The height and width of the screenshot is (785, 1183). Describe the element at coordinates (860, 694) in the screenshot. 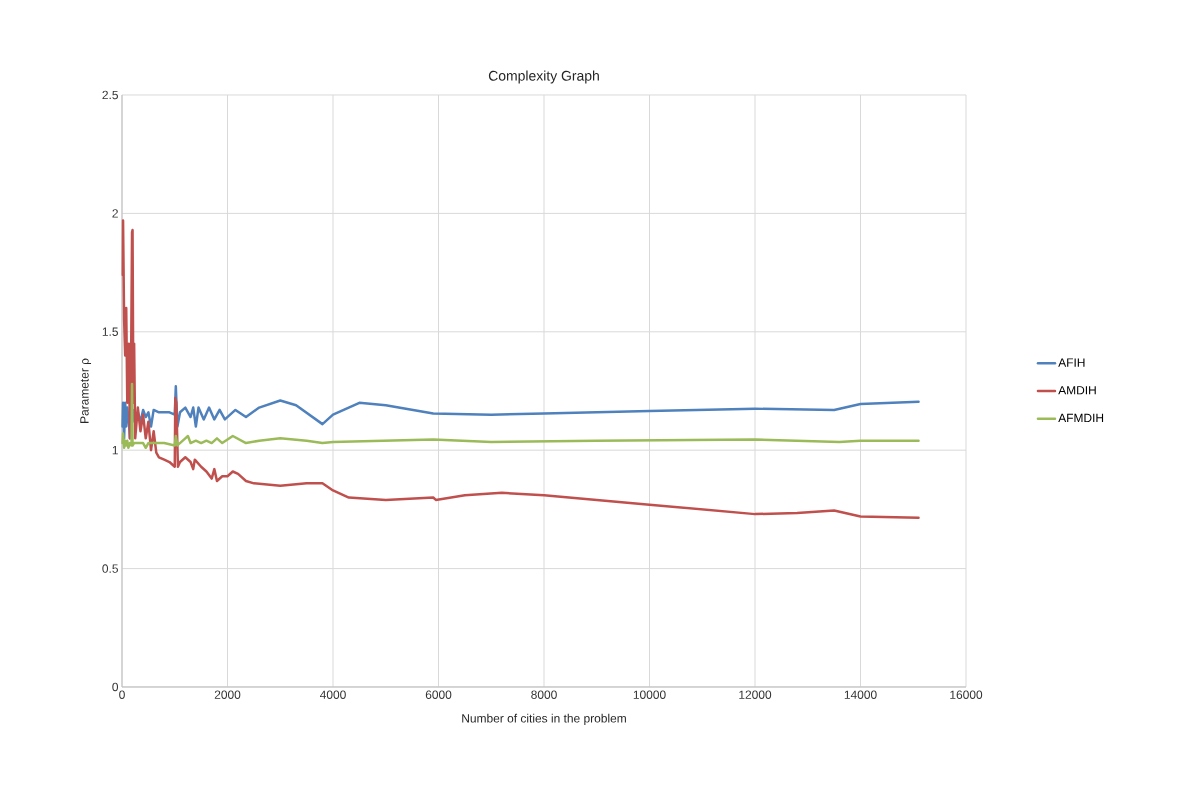

I see `x-tick-label: 14000` at that location.